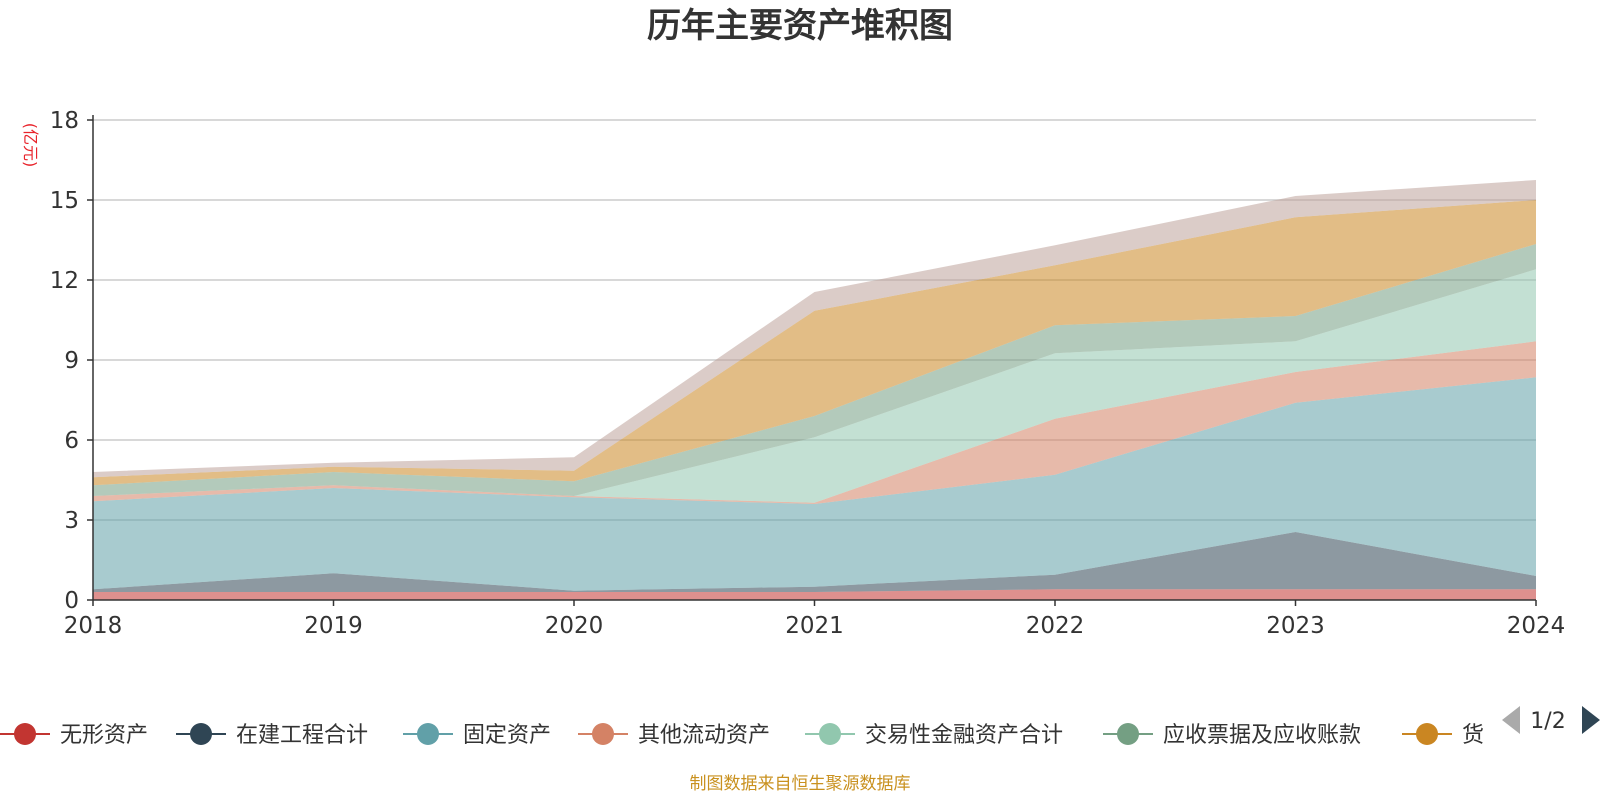 The height and width of the screenshot is (800, 1600). What do you see at coordinates (1295, 626) in the screenshot?
I see `x-tick-label: 2023` at bounding box center [1295, 626].